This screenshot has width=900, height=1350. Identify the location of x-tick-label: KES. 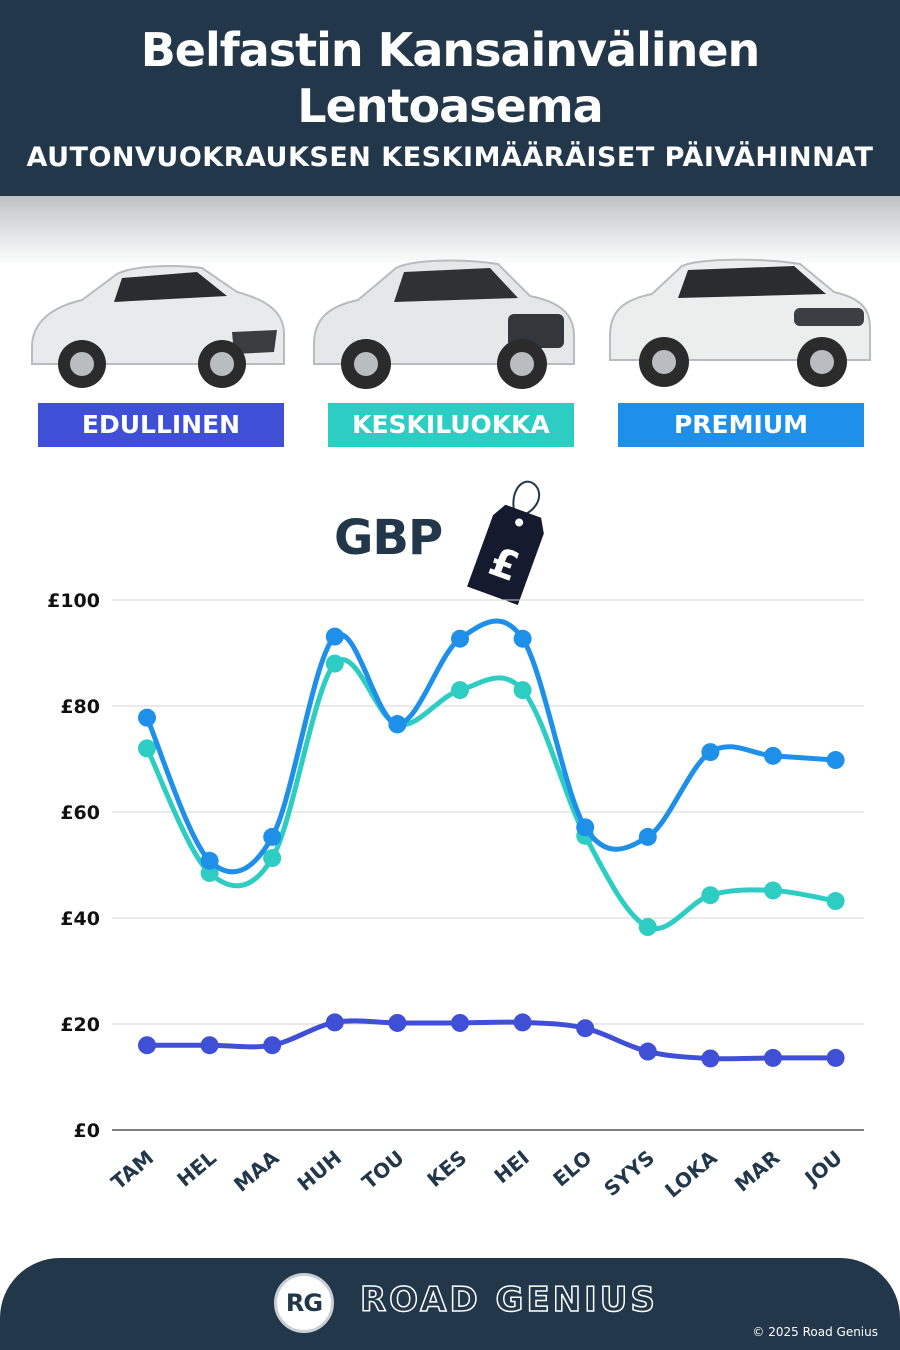
(446, 1168).